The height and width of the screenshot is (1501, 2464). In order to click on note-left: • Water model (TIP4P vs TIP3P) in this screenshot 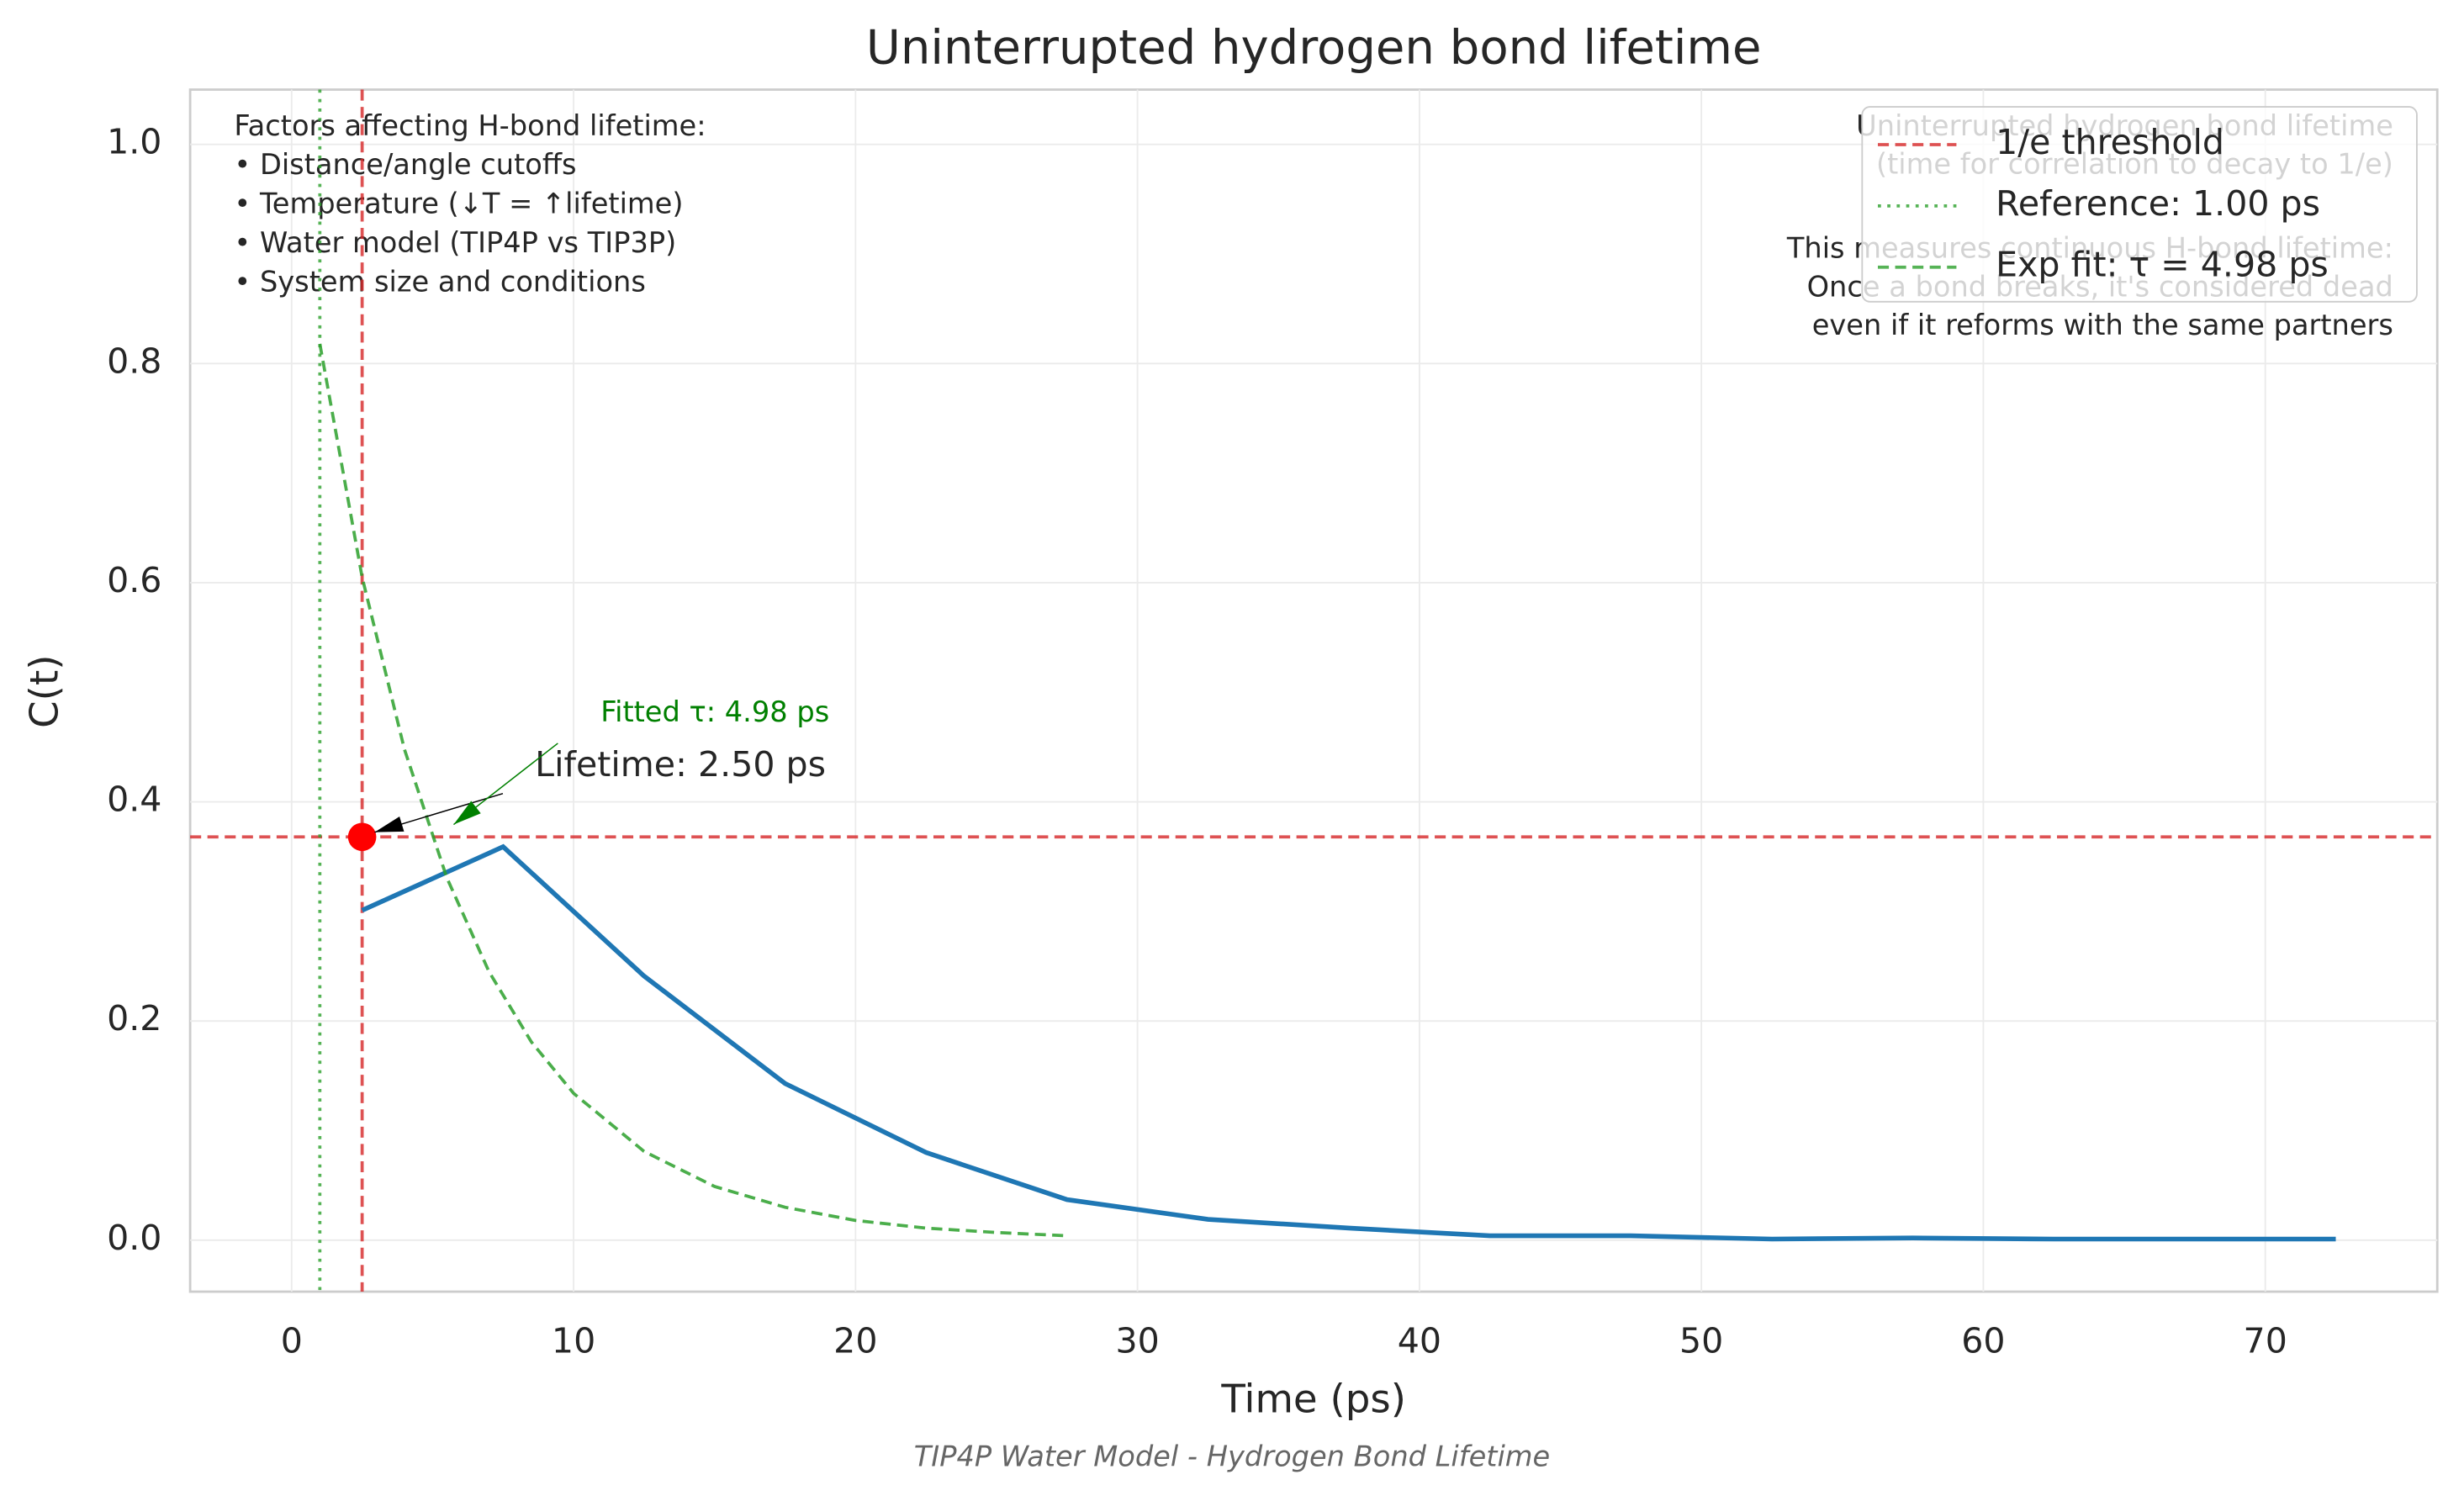, I will do `click(455, 242)`.